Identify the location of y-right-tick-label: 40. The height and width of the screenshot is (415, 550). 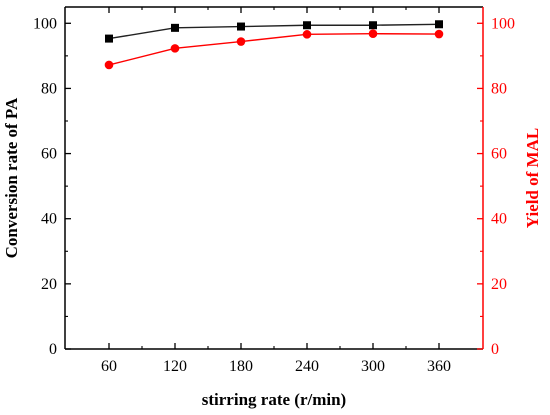
(499, 219).